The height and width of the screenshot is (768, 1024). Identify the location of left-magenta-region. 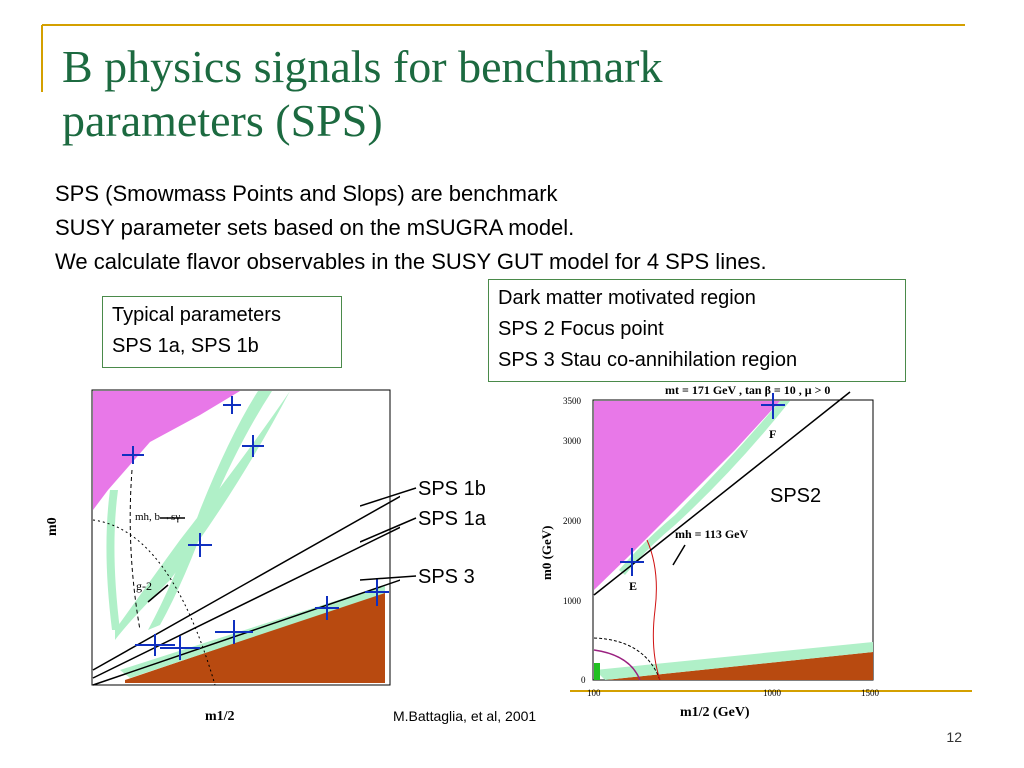
(166, 450).